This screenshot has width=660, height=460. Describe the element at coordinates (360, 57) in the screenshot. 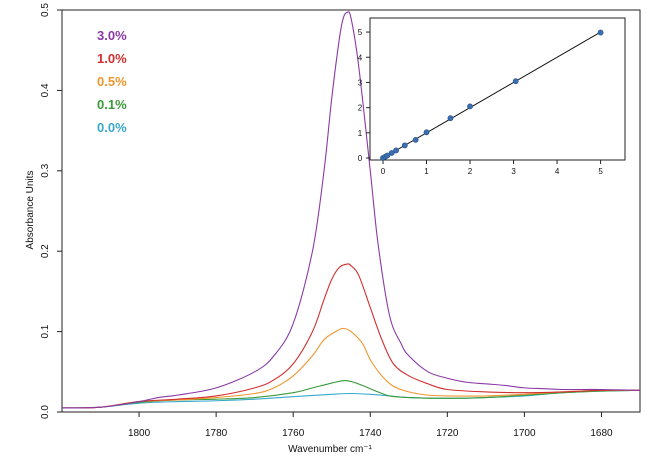

I see `inset-y-tick-label: 4` at that location.